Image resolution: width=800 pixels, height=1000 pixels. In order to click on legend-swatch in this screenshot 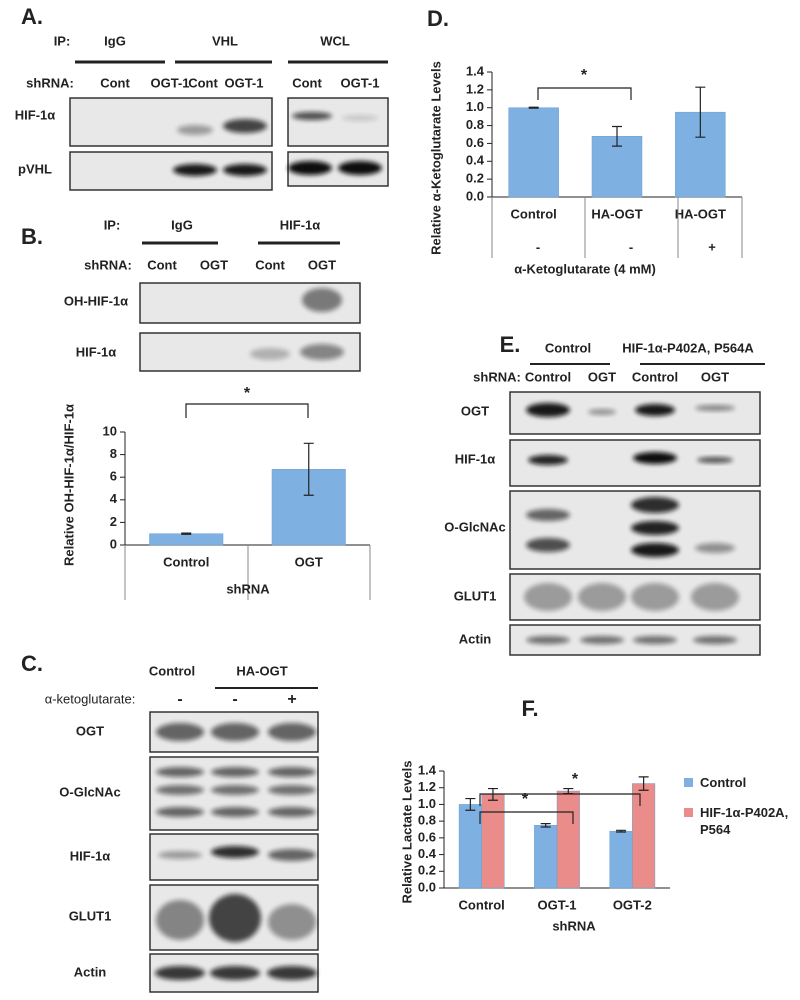, I will do `click(688, 812)`.